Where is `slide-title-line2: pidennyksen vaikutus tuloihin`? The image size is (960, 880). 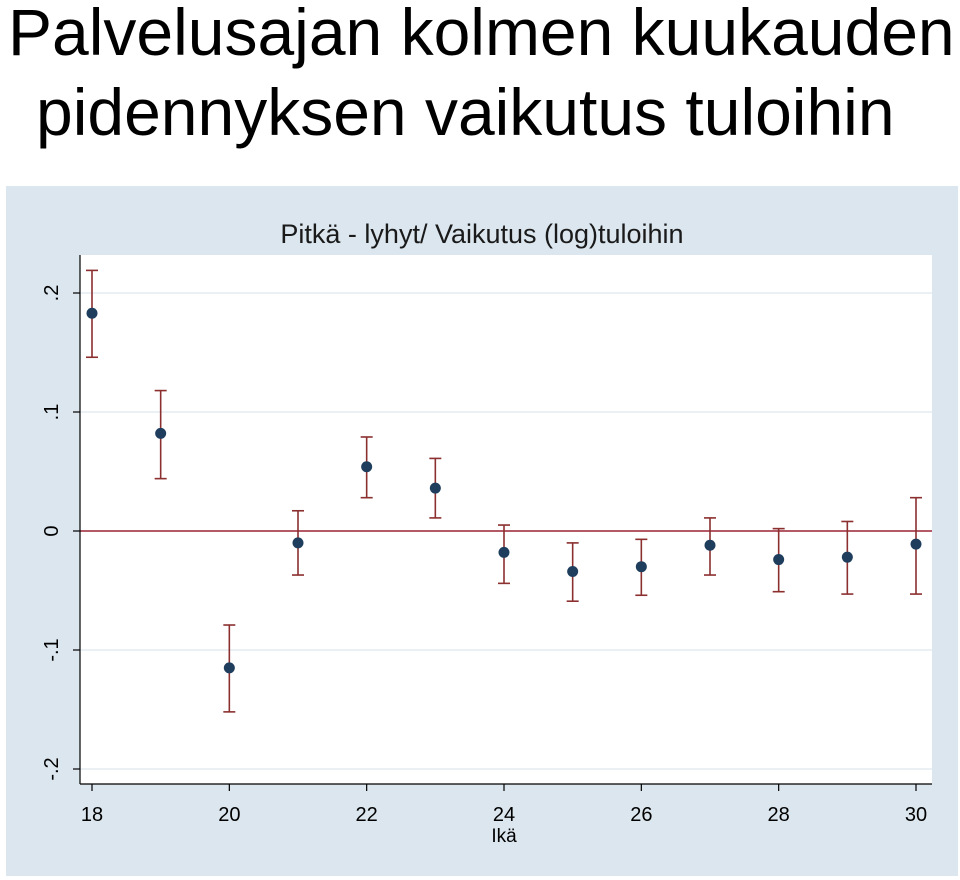
slide-title-line2: pidennyksen vaikutus tuloihin is located at coordinates (465, 112).